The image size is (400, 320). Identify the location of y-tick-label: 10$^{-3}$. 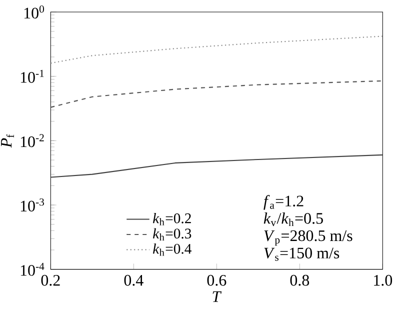
(32, 205).